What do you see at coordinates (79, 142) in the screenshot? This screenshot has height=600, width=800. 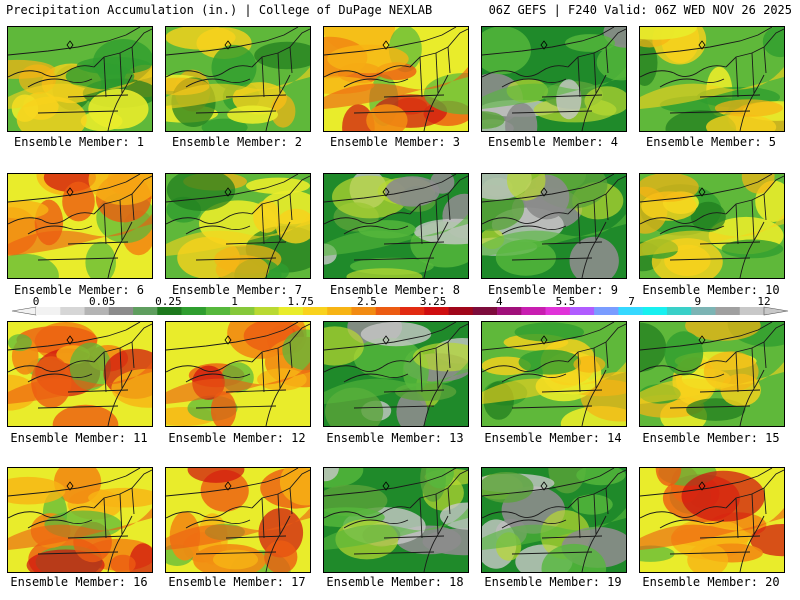 I see `ensemble-member-label: Ensemble Member: 1` at bounding box center [79, 142].